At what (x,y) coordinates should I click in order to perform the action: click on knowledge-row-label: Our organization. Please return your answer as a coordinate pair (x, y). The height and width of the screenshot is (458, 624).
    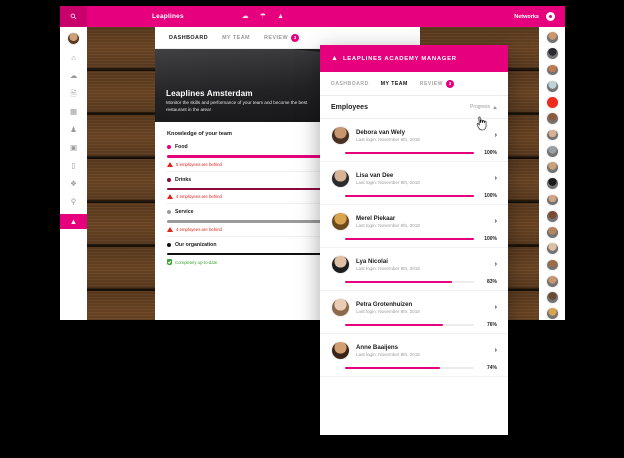
    Looking at the image, I should click on (196, 244).